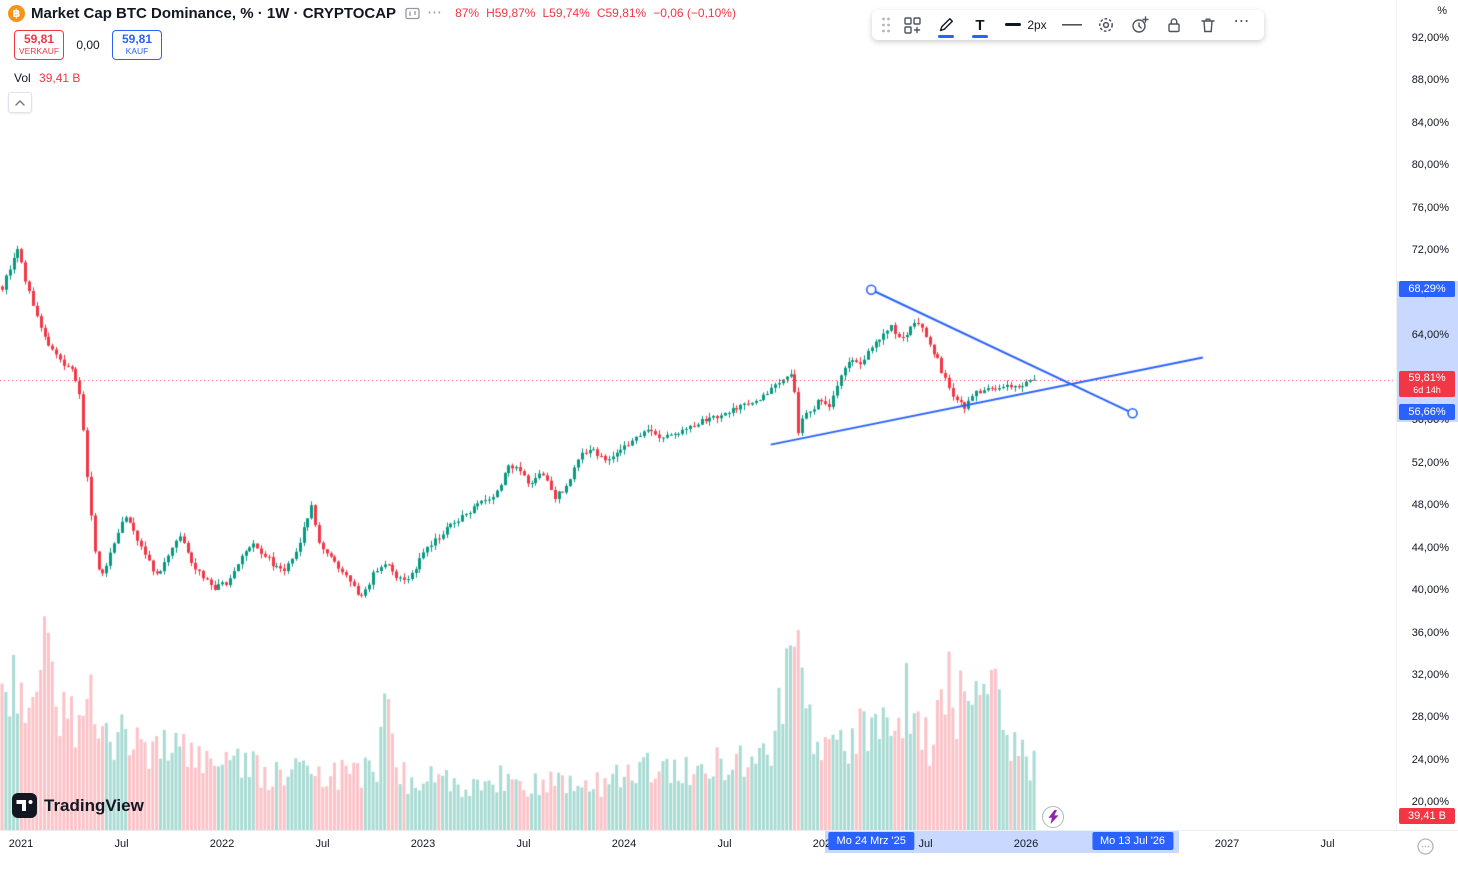 Image resolution: width=1458 pixels, height=871 pixels. What do you see at coordinates (1430, 547) in the screenshot?
I see `price-axis-label: 44,00%` at bounding box center [1430, 547].